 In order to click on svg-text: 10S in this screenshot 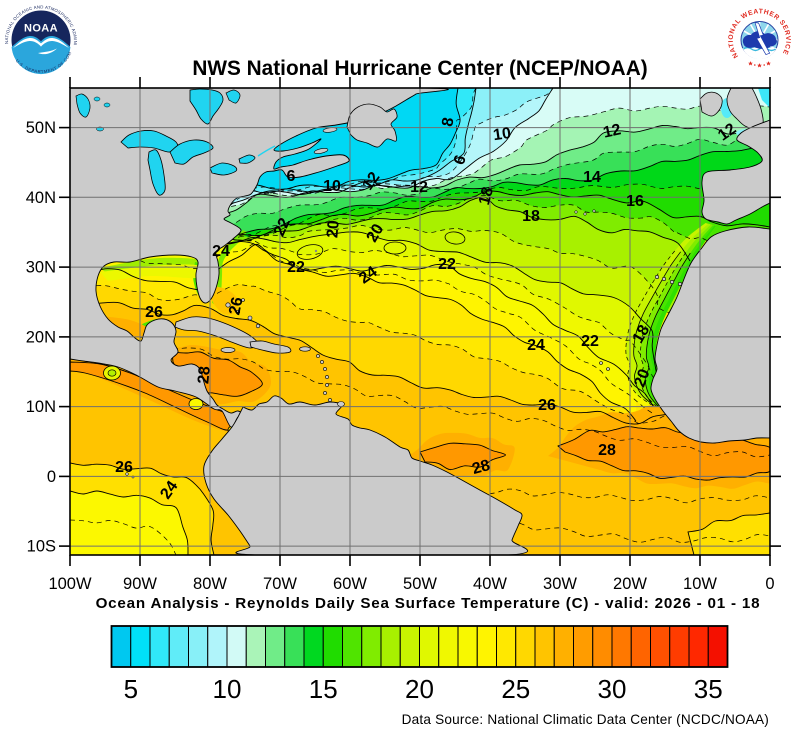, I will do `click(41, 547)`.